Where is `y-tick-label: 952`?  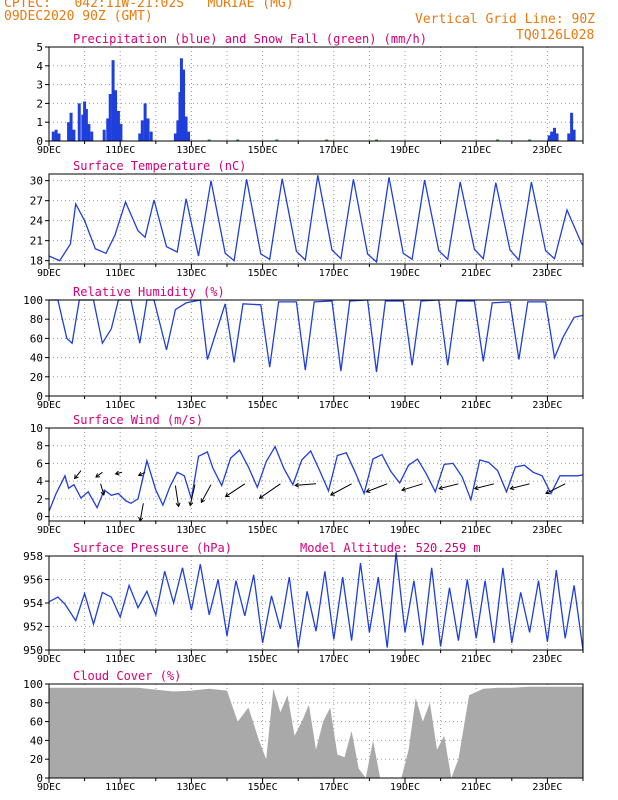
y-tick-label: 952 is located at coordinates (33, 627).